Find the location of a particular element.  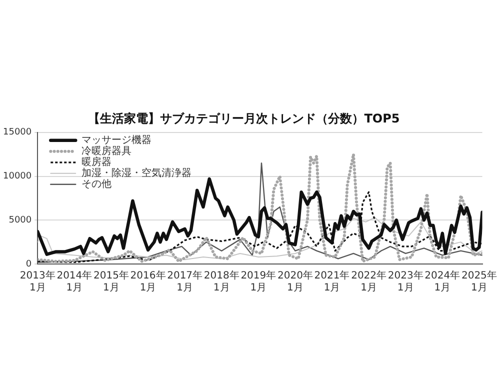

y-tick-label: 0 is located at coordinates (29, 264).